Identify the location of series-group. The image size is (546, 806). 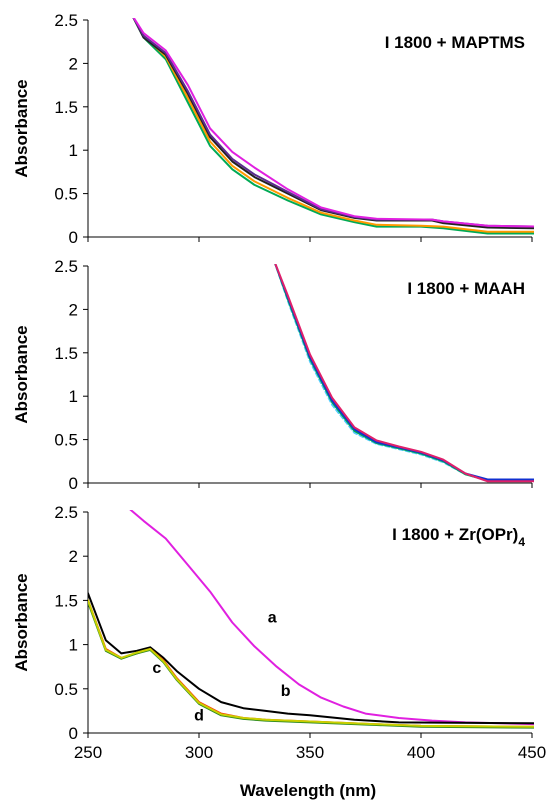
(404, 373).